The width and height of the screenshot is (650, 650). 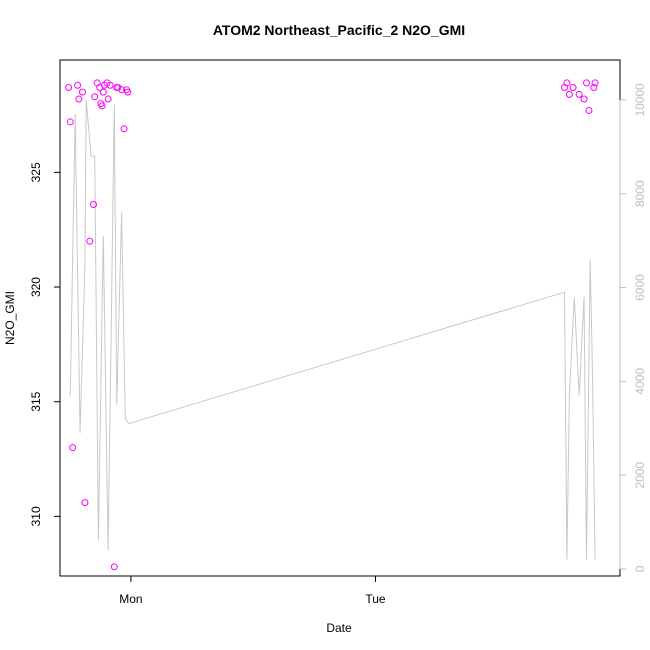 I want to click on x-axis: Mon Tue, so click(x=252, y=590).